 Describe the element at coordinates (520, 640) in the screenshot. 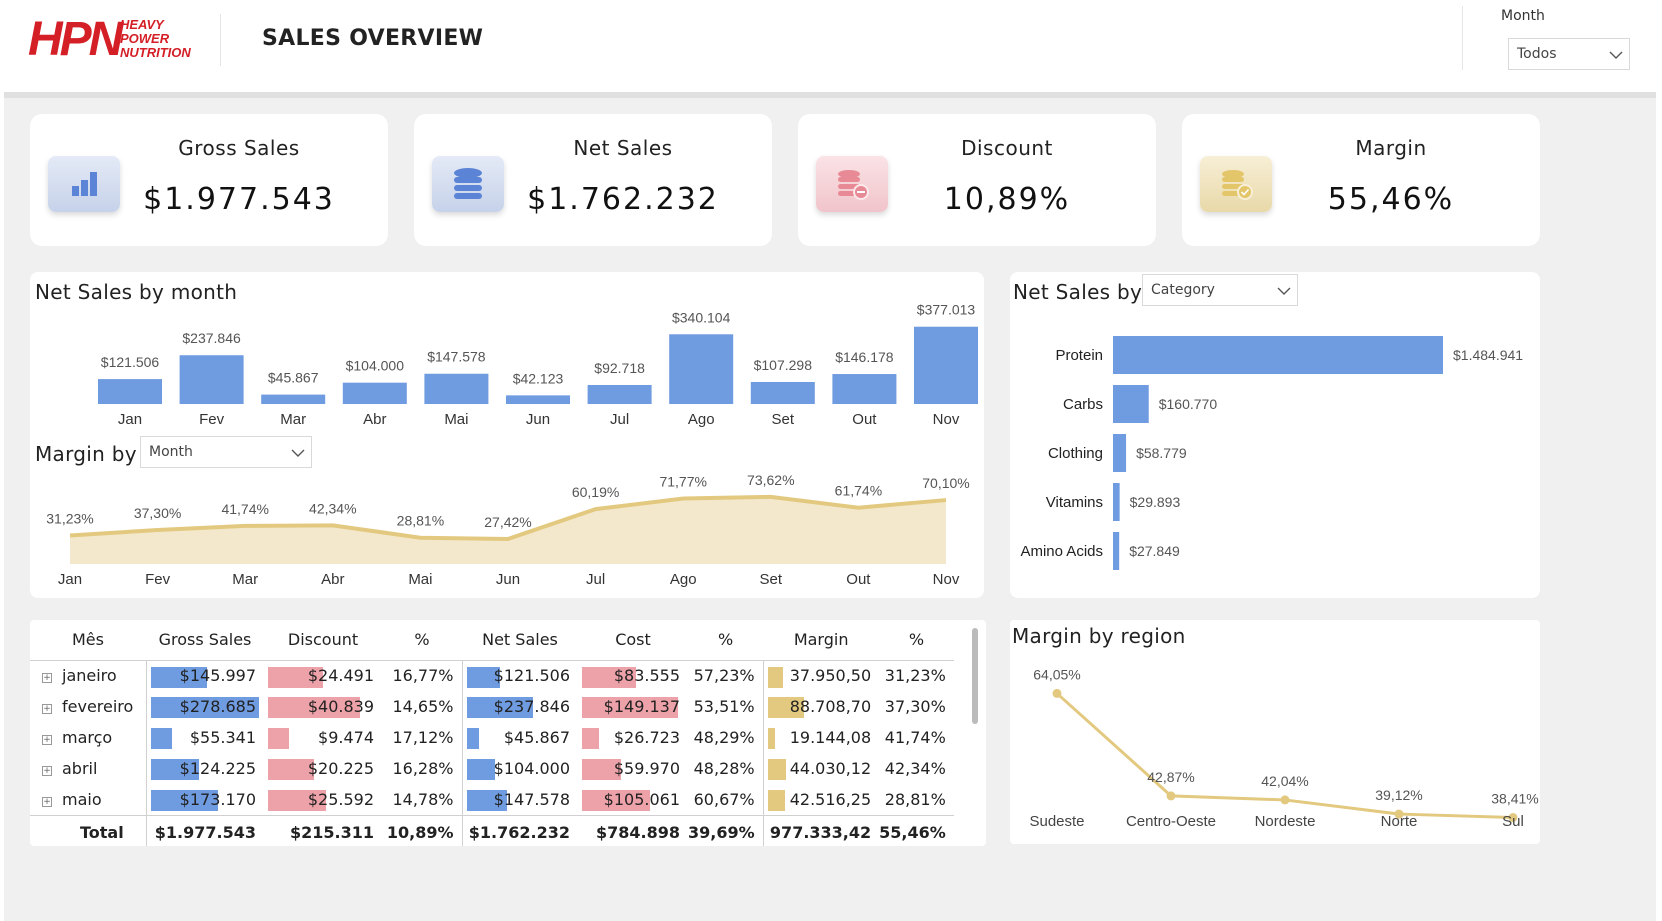

I see `col-header: Net Sales` at that location.